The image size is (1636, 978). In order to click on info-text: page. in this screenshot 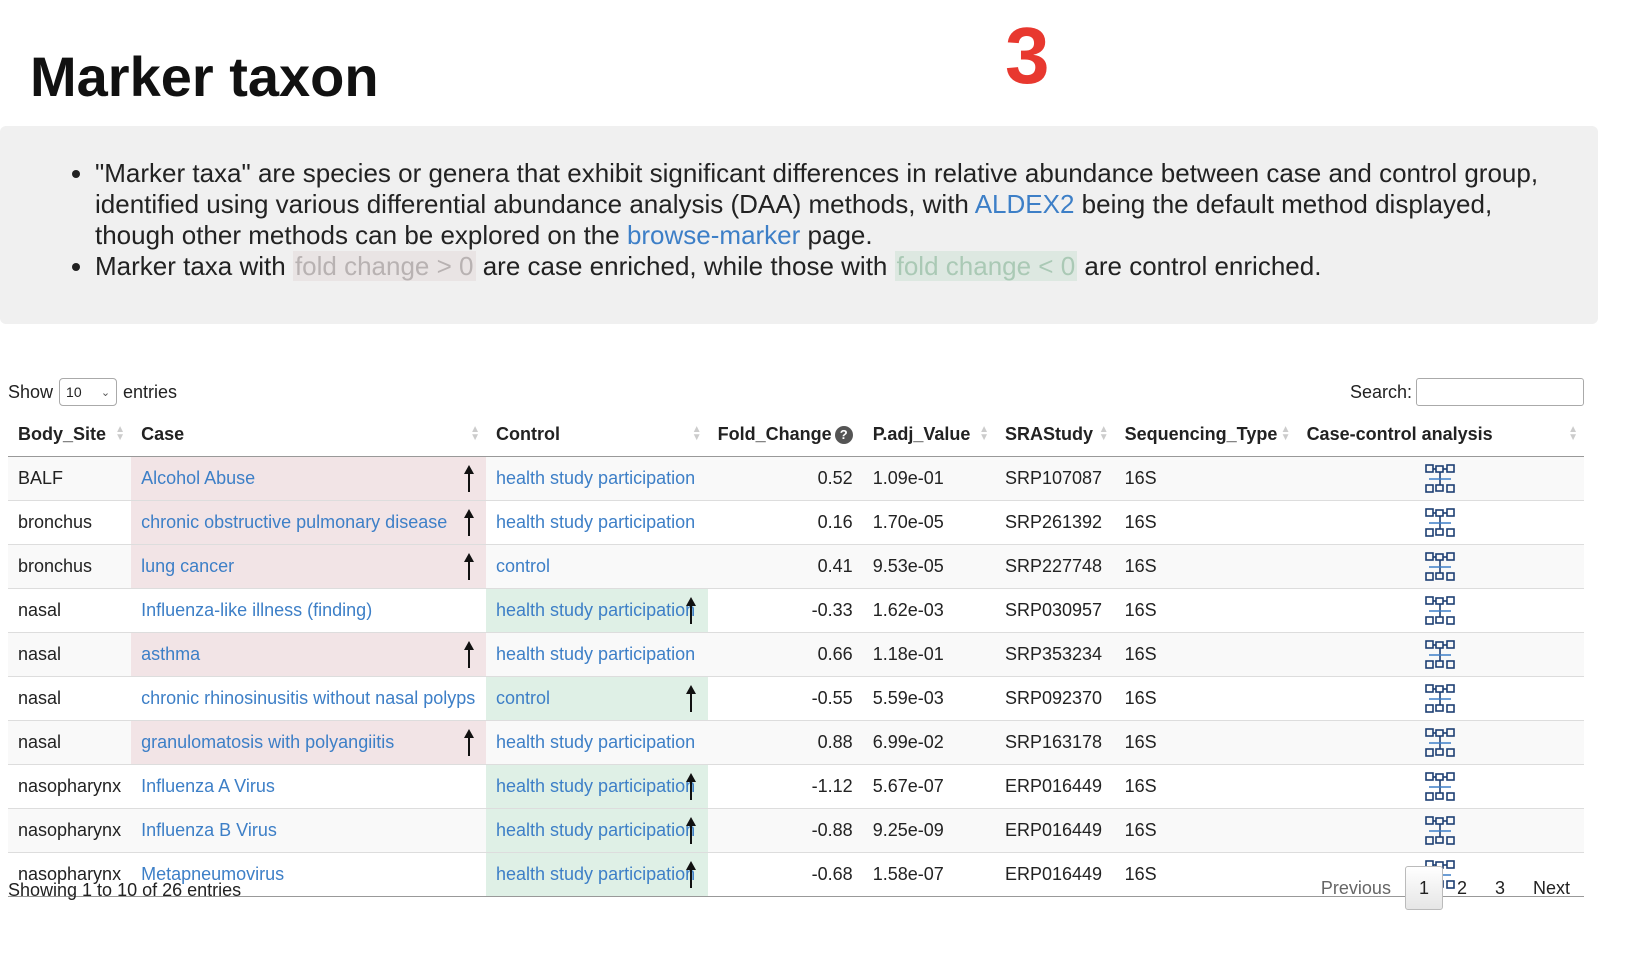, I will do `click(836, 235)`.